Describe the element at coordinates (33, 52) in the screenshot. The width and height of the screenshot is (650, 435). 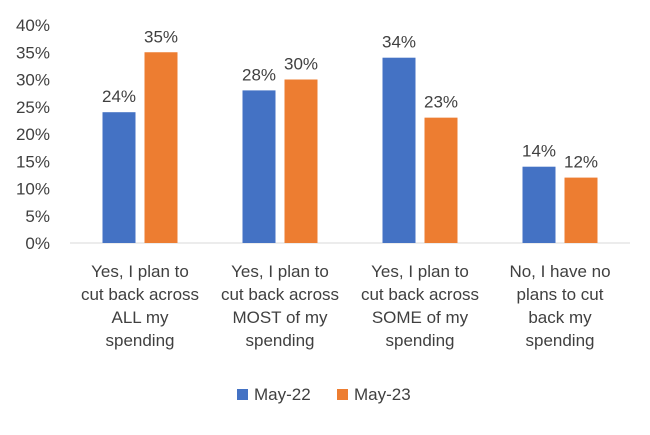
I see `y-tick-label: 35%` at that location.